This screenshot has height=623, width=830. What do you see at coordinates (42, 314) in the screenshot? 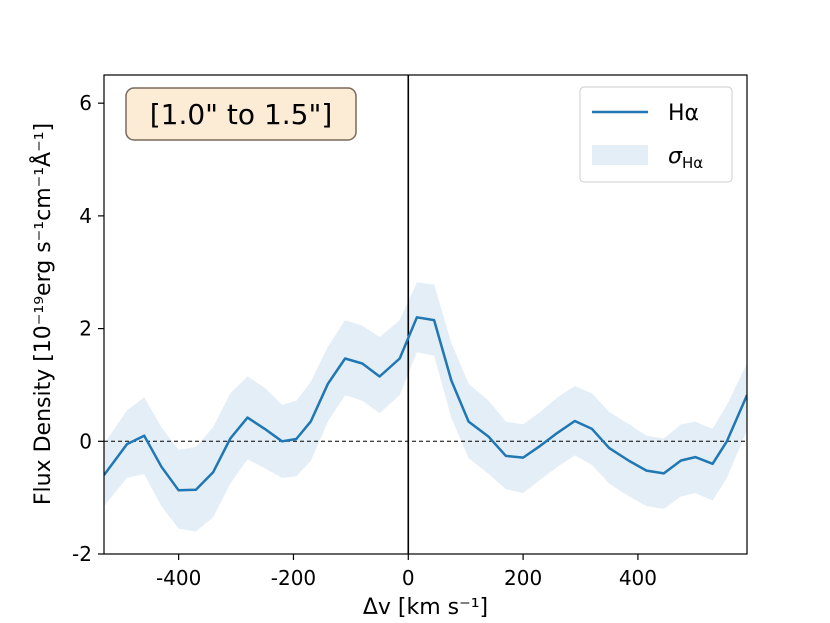
I see `y-axis-label: Flux Density [10⁻¹⁹erg s⁻¹cm⁻¹Å⁻¹]` at bounding box center [42, 314].